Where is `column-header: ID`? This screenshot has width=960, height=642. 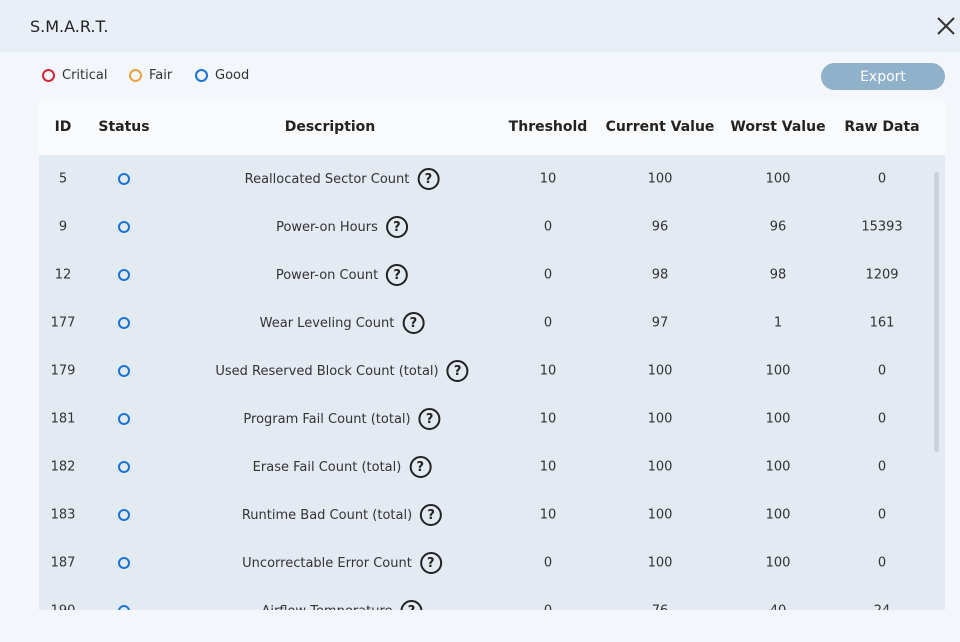 column-header: ID is located at coordinates (63, 127).